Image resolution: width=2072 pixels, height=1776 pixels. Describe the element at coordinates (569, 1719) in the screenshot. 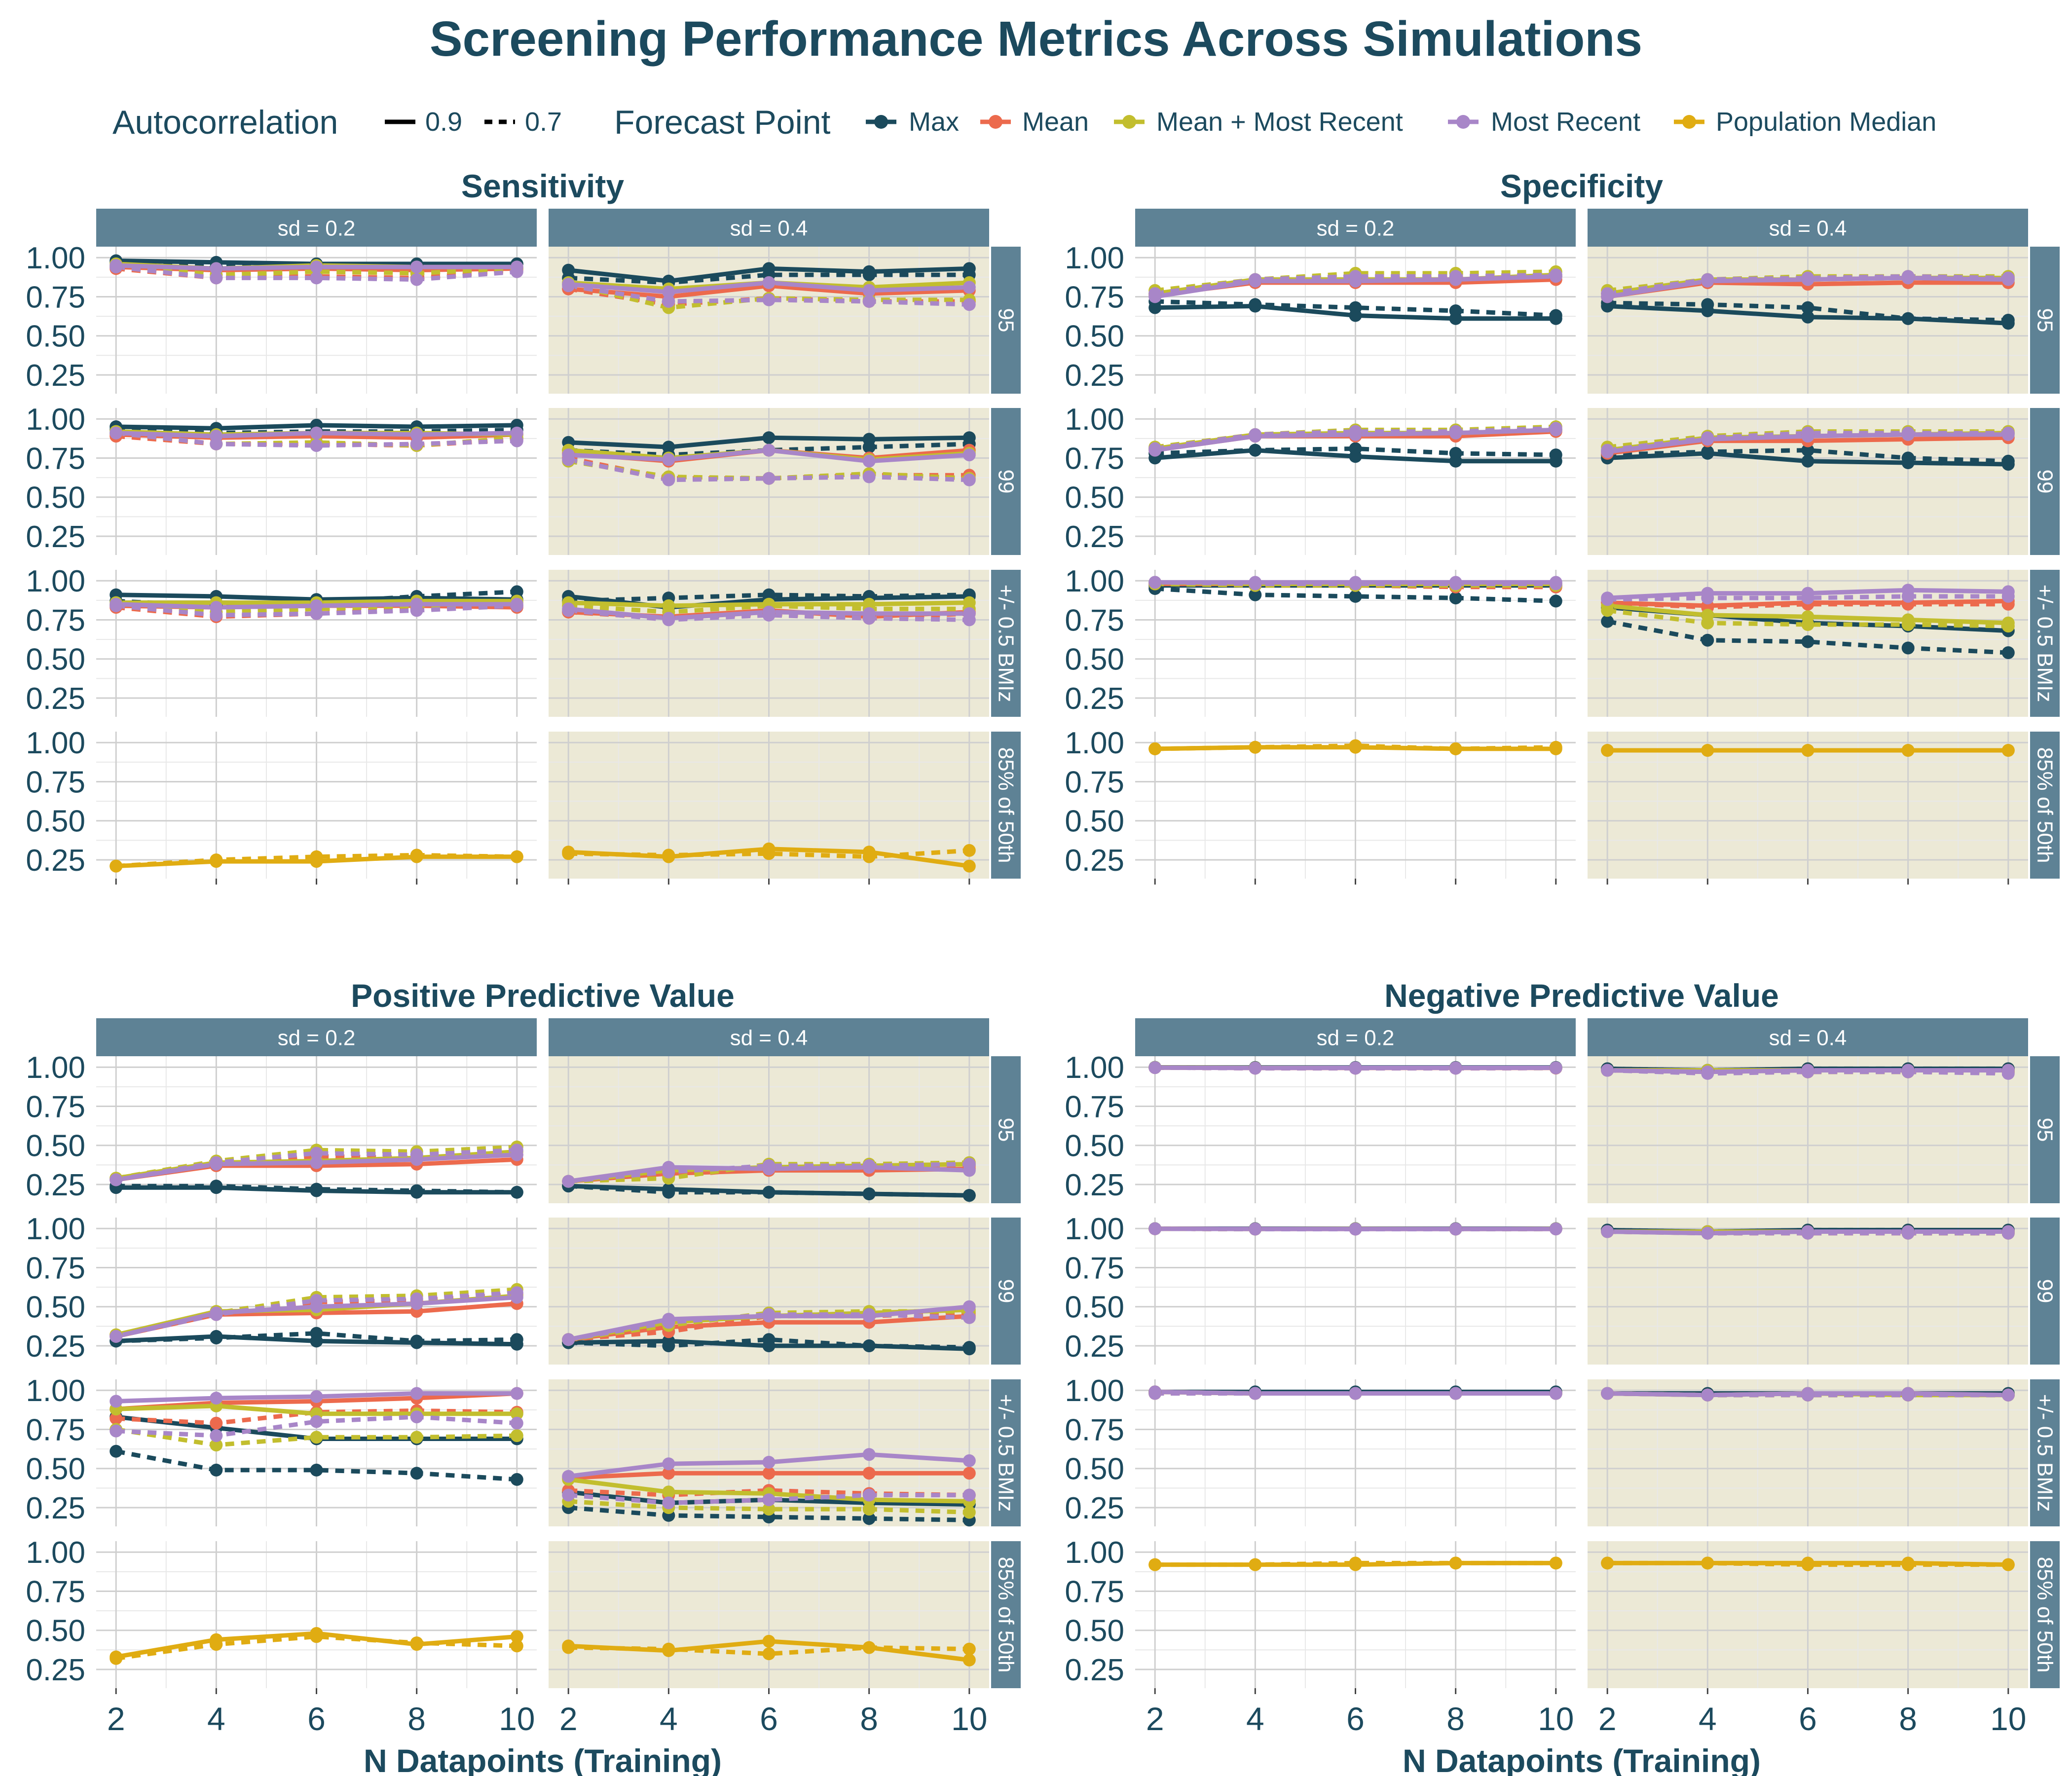

I see `x-tick-label: 2` at that location.